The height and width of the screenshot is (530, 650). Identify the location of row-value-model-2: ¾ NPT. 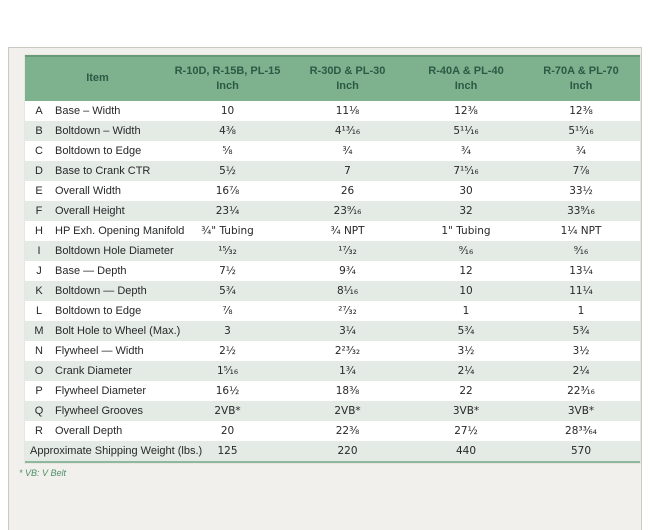
(347, 231).